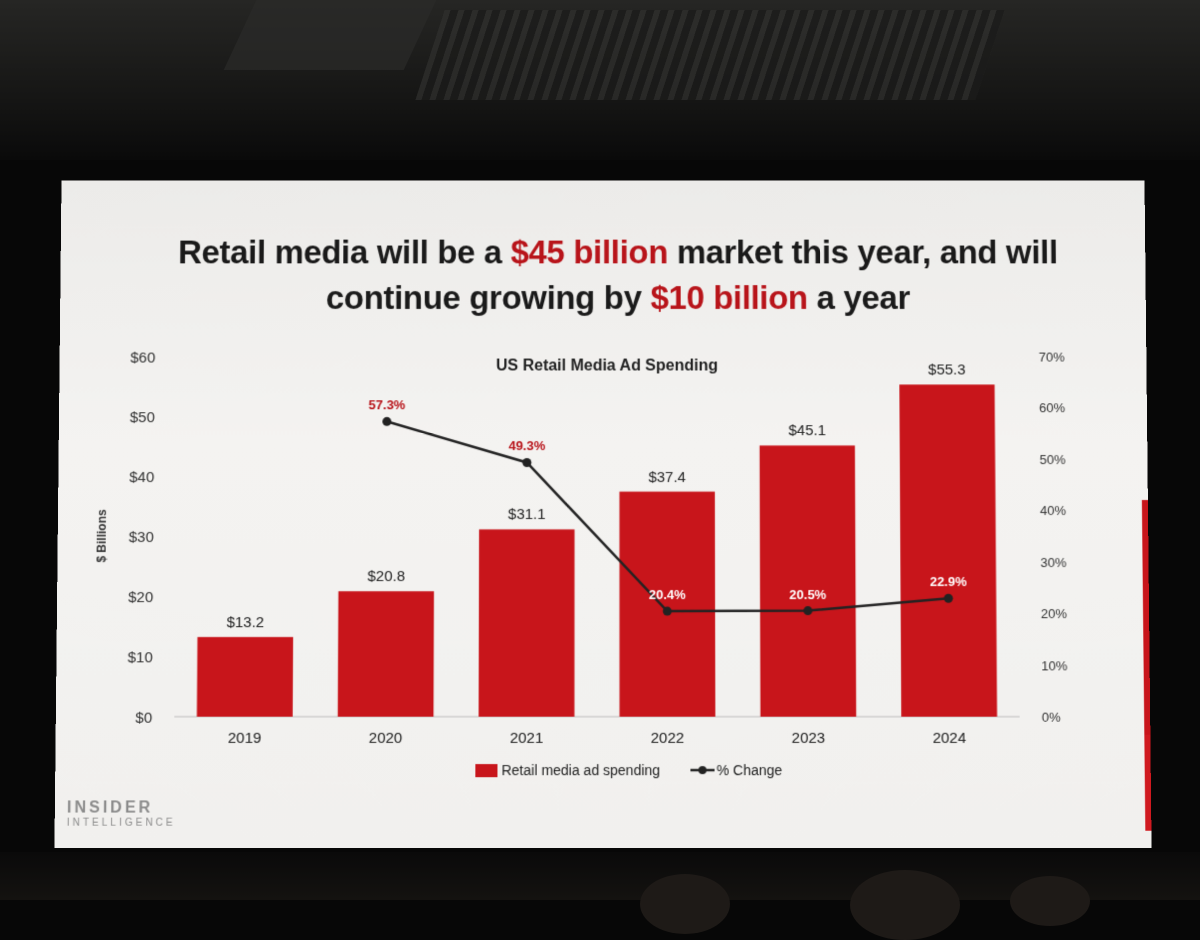 The width and height of the screenshot is (1200, 940). What do you see at coordinates (607, 366) in the screenshot?
I see `chart-title: US Retail Media Ad Spending` at bounding box center [607, 366].